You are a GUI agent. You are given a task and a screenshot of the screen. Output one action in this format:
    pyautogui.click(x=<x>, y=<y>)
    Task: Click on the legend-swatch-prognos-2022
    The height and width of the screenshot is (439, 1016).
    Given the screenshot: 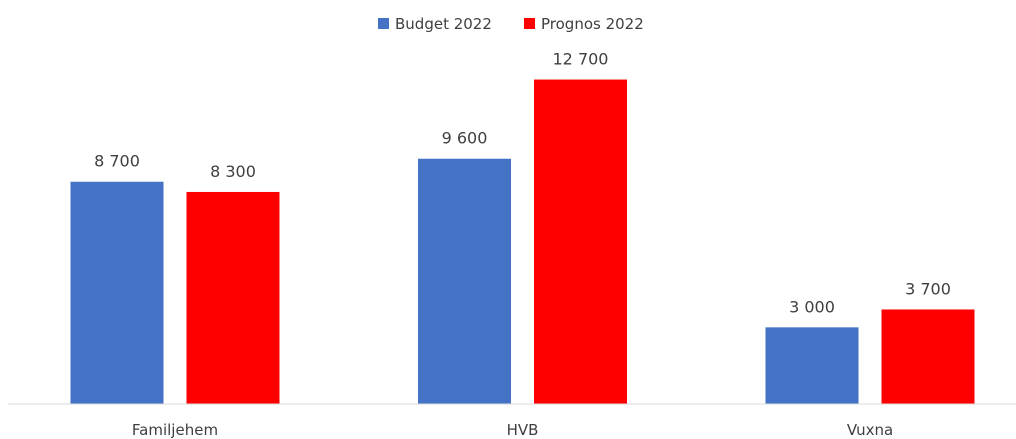 What is the action you would take?
    pyautogui.click(x=529, y=23)
    